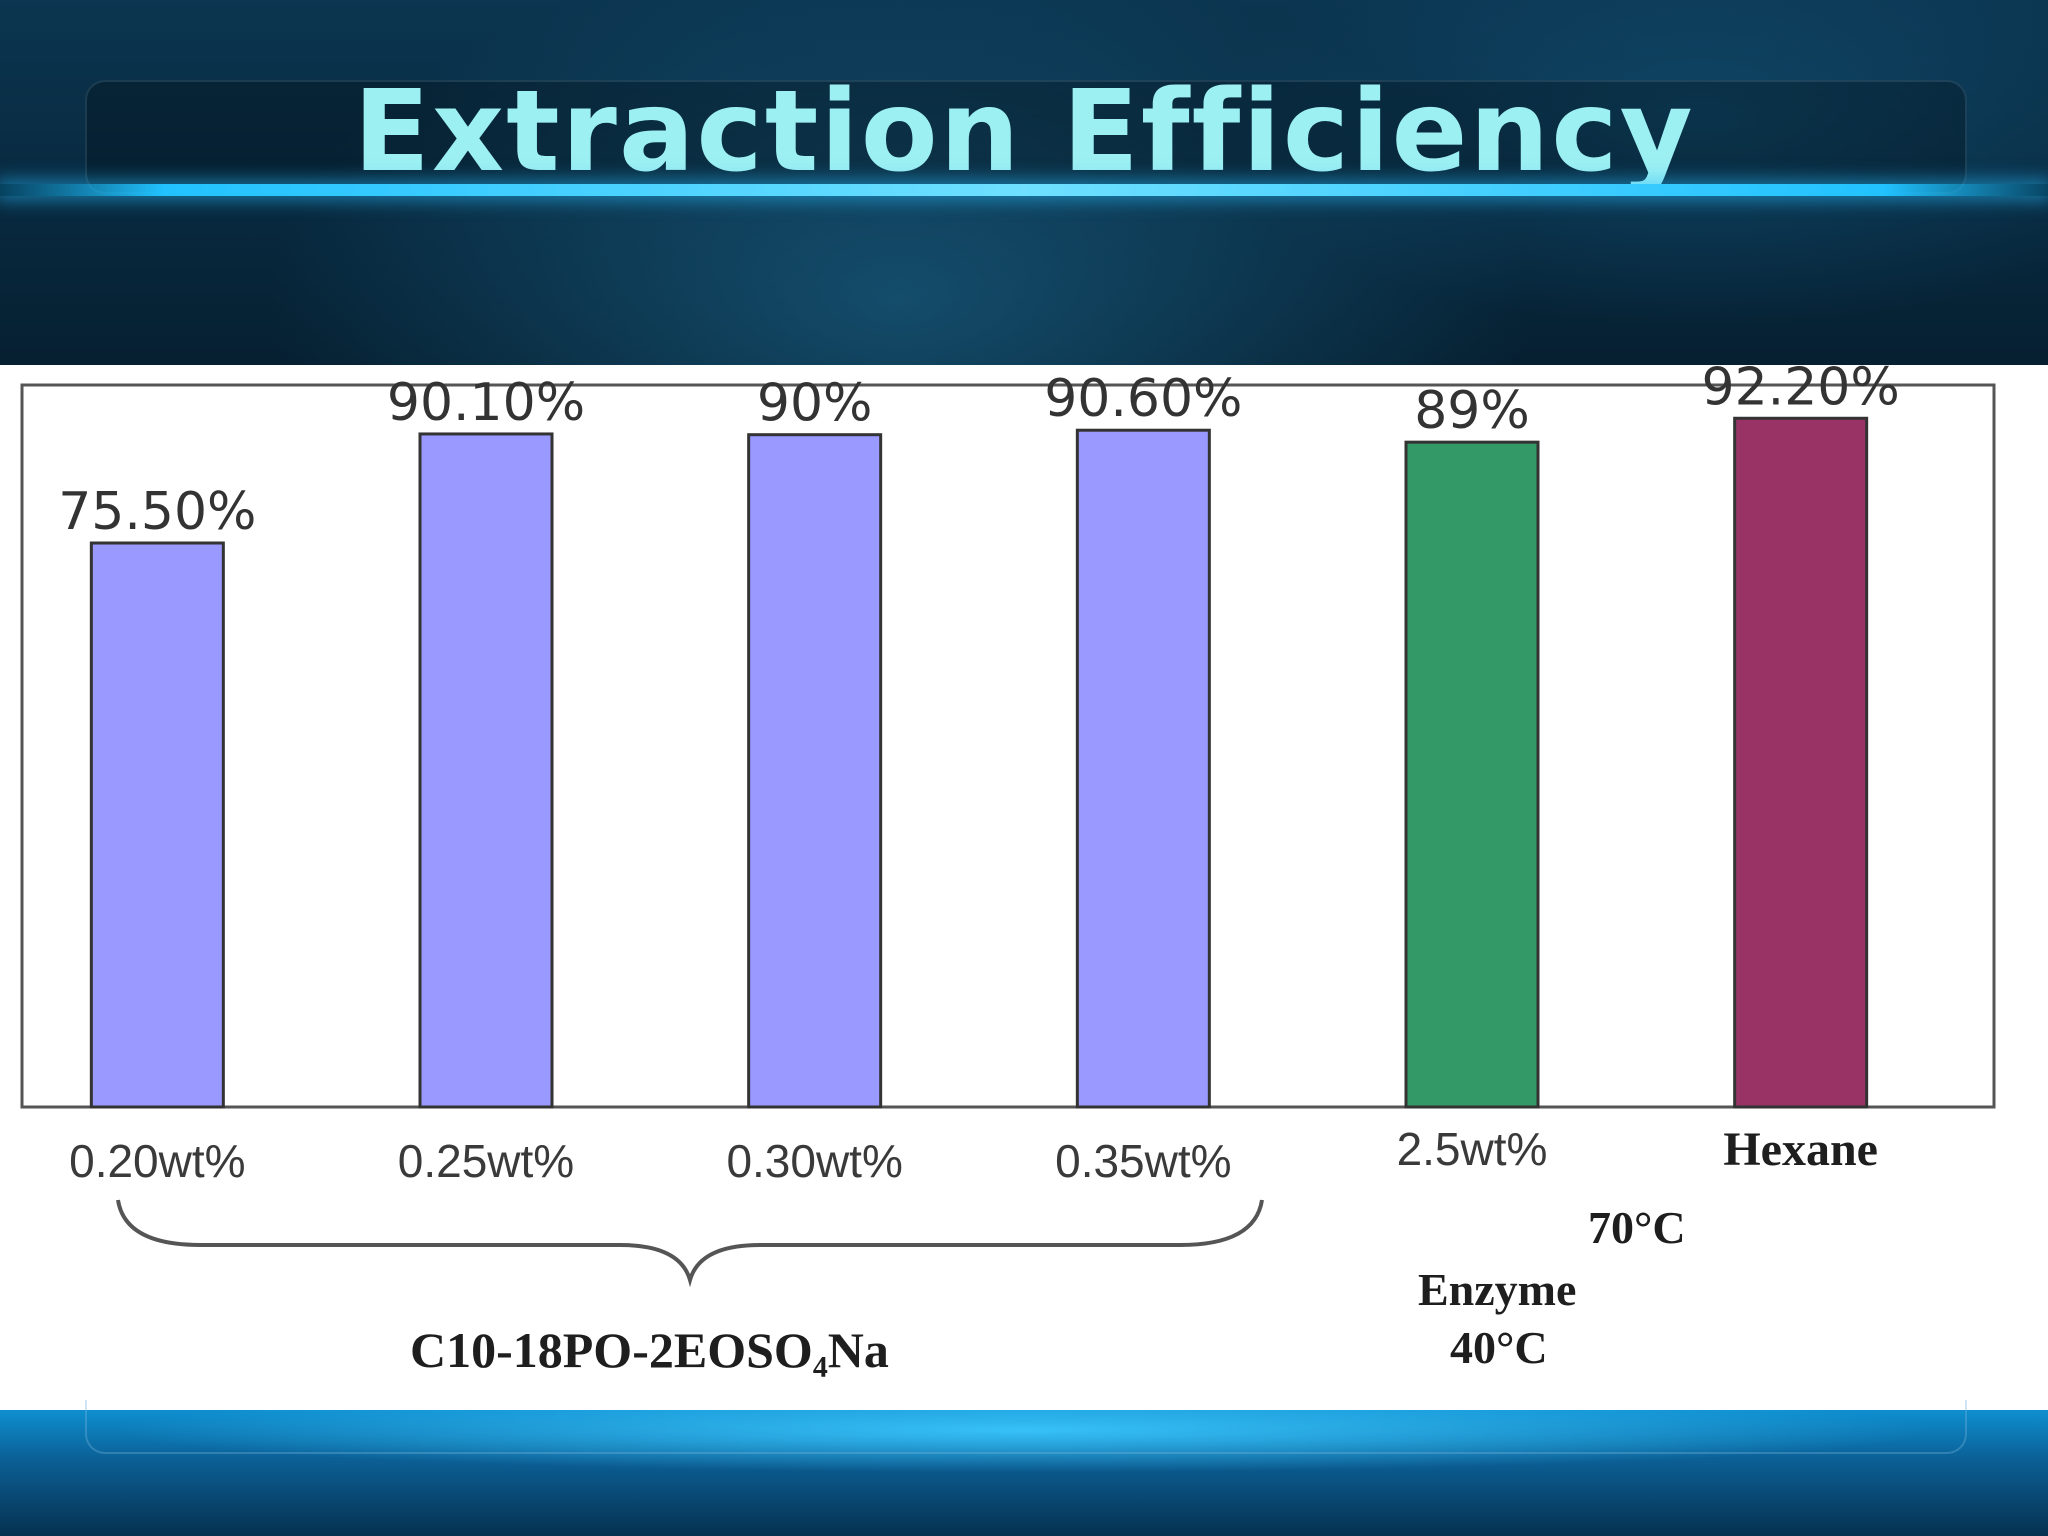 The image size is (2048, 1536). I want to click on group-label: C10-18PO-2EOSO₄Na, so click(649, 1350).